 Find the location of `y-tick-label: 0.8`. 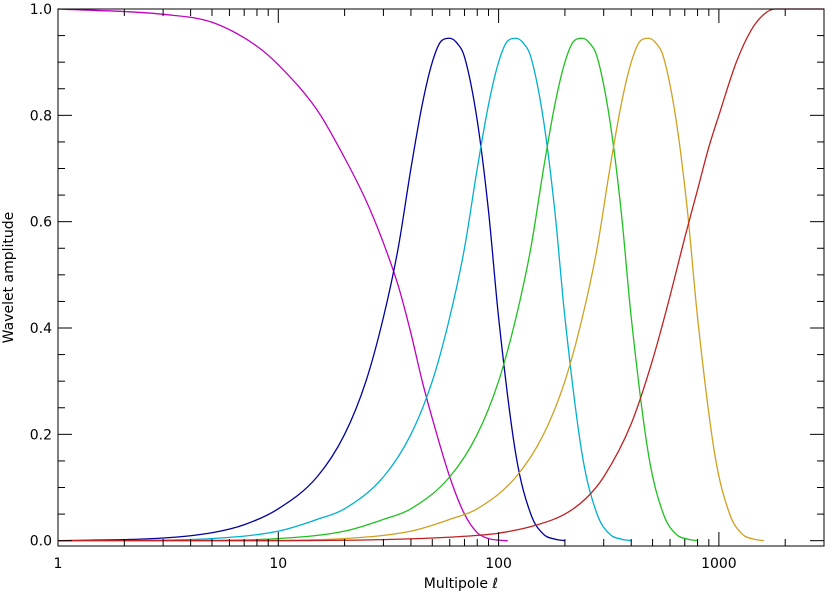

y-tick-label: 0.8 is located at coordinates (41, 116).